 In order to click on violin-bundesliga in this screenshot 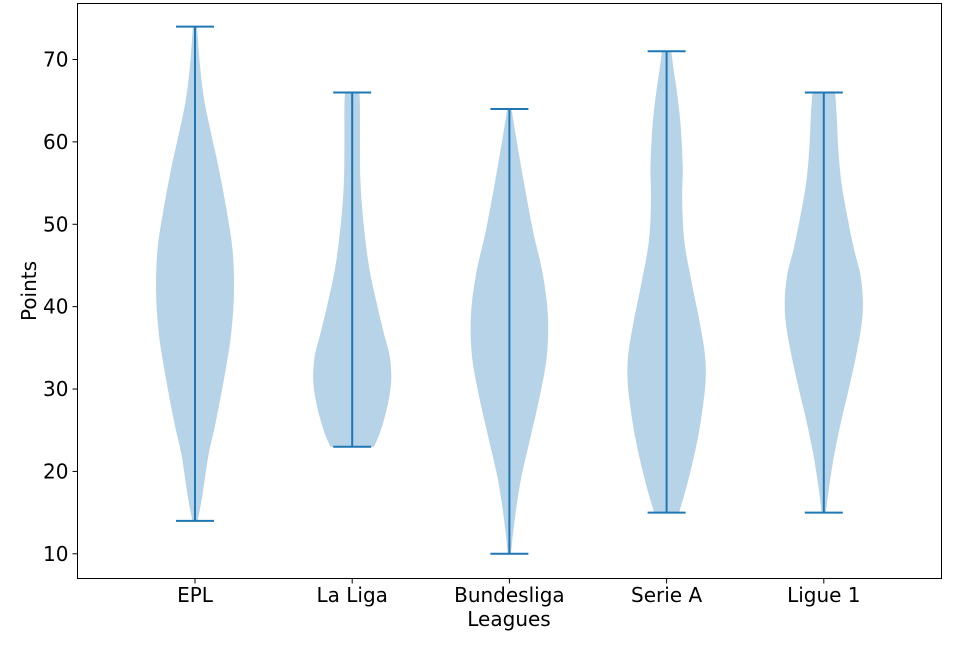, I will do `click(509, 331)`.